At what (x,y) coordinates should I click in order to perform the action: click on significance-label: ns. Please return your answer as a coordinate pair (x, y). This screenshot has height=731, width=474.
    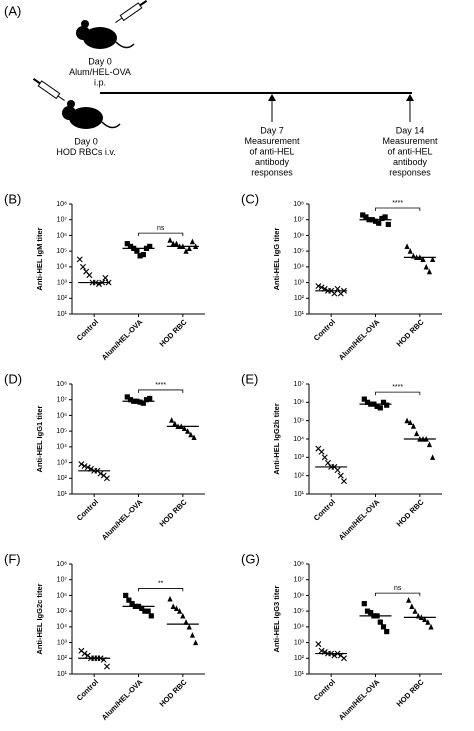
    Looking at the image, I should click on (398, 588).